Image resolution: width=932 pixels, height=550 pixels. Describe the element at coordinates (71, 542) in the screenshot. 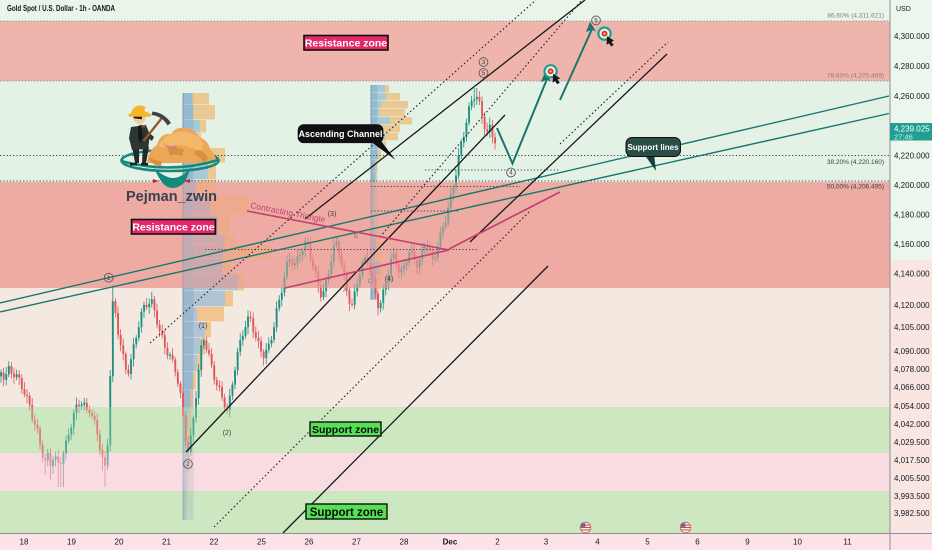

I see `svg-text: 19` at that location.